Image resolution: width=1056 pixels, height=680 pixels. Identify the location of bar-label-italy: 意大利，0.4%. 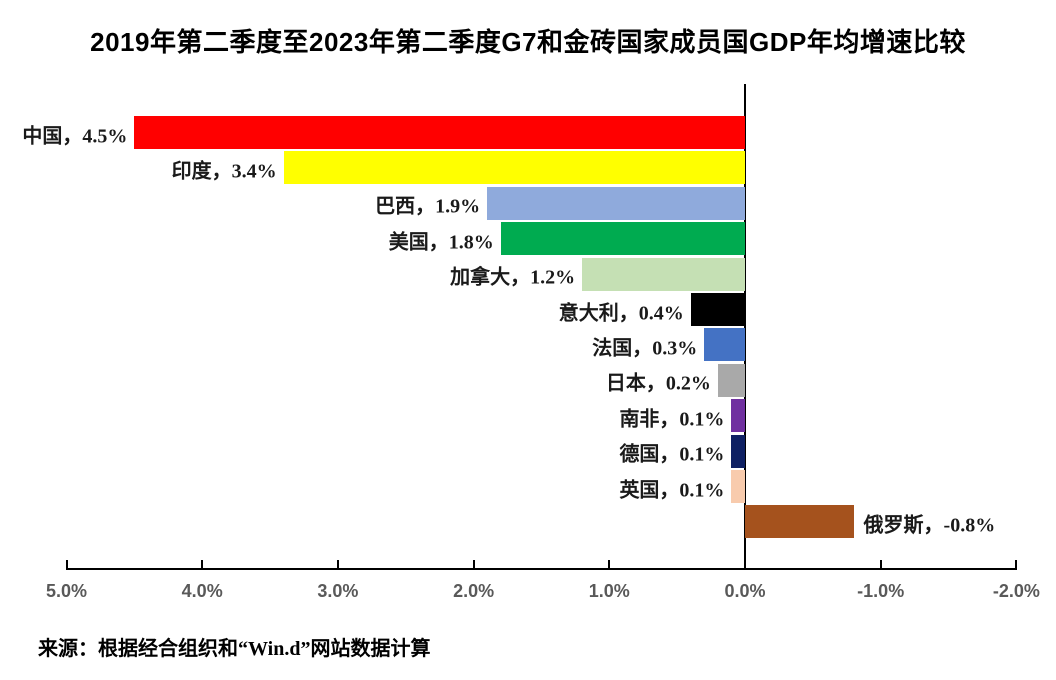
(621, 313).